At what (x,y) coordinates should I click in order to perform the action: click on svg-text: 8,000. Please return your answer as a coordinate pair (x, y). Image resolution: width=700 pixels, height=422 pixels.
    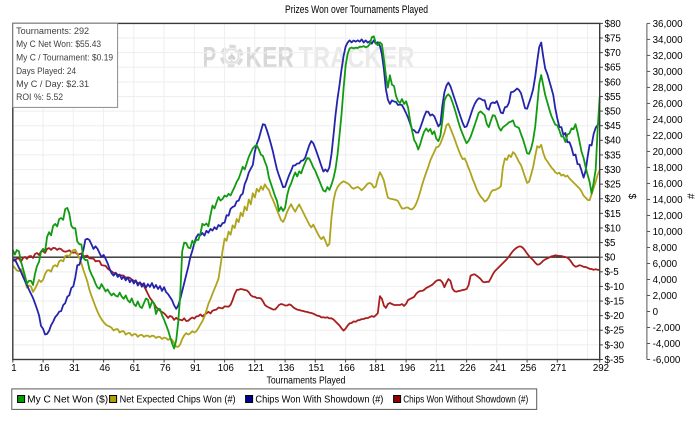
    Looking at the image, I should click on (665, 248).